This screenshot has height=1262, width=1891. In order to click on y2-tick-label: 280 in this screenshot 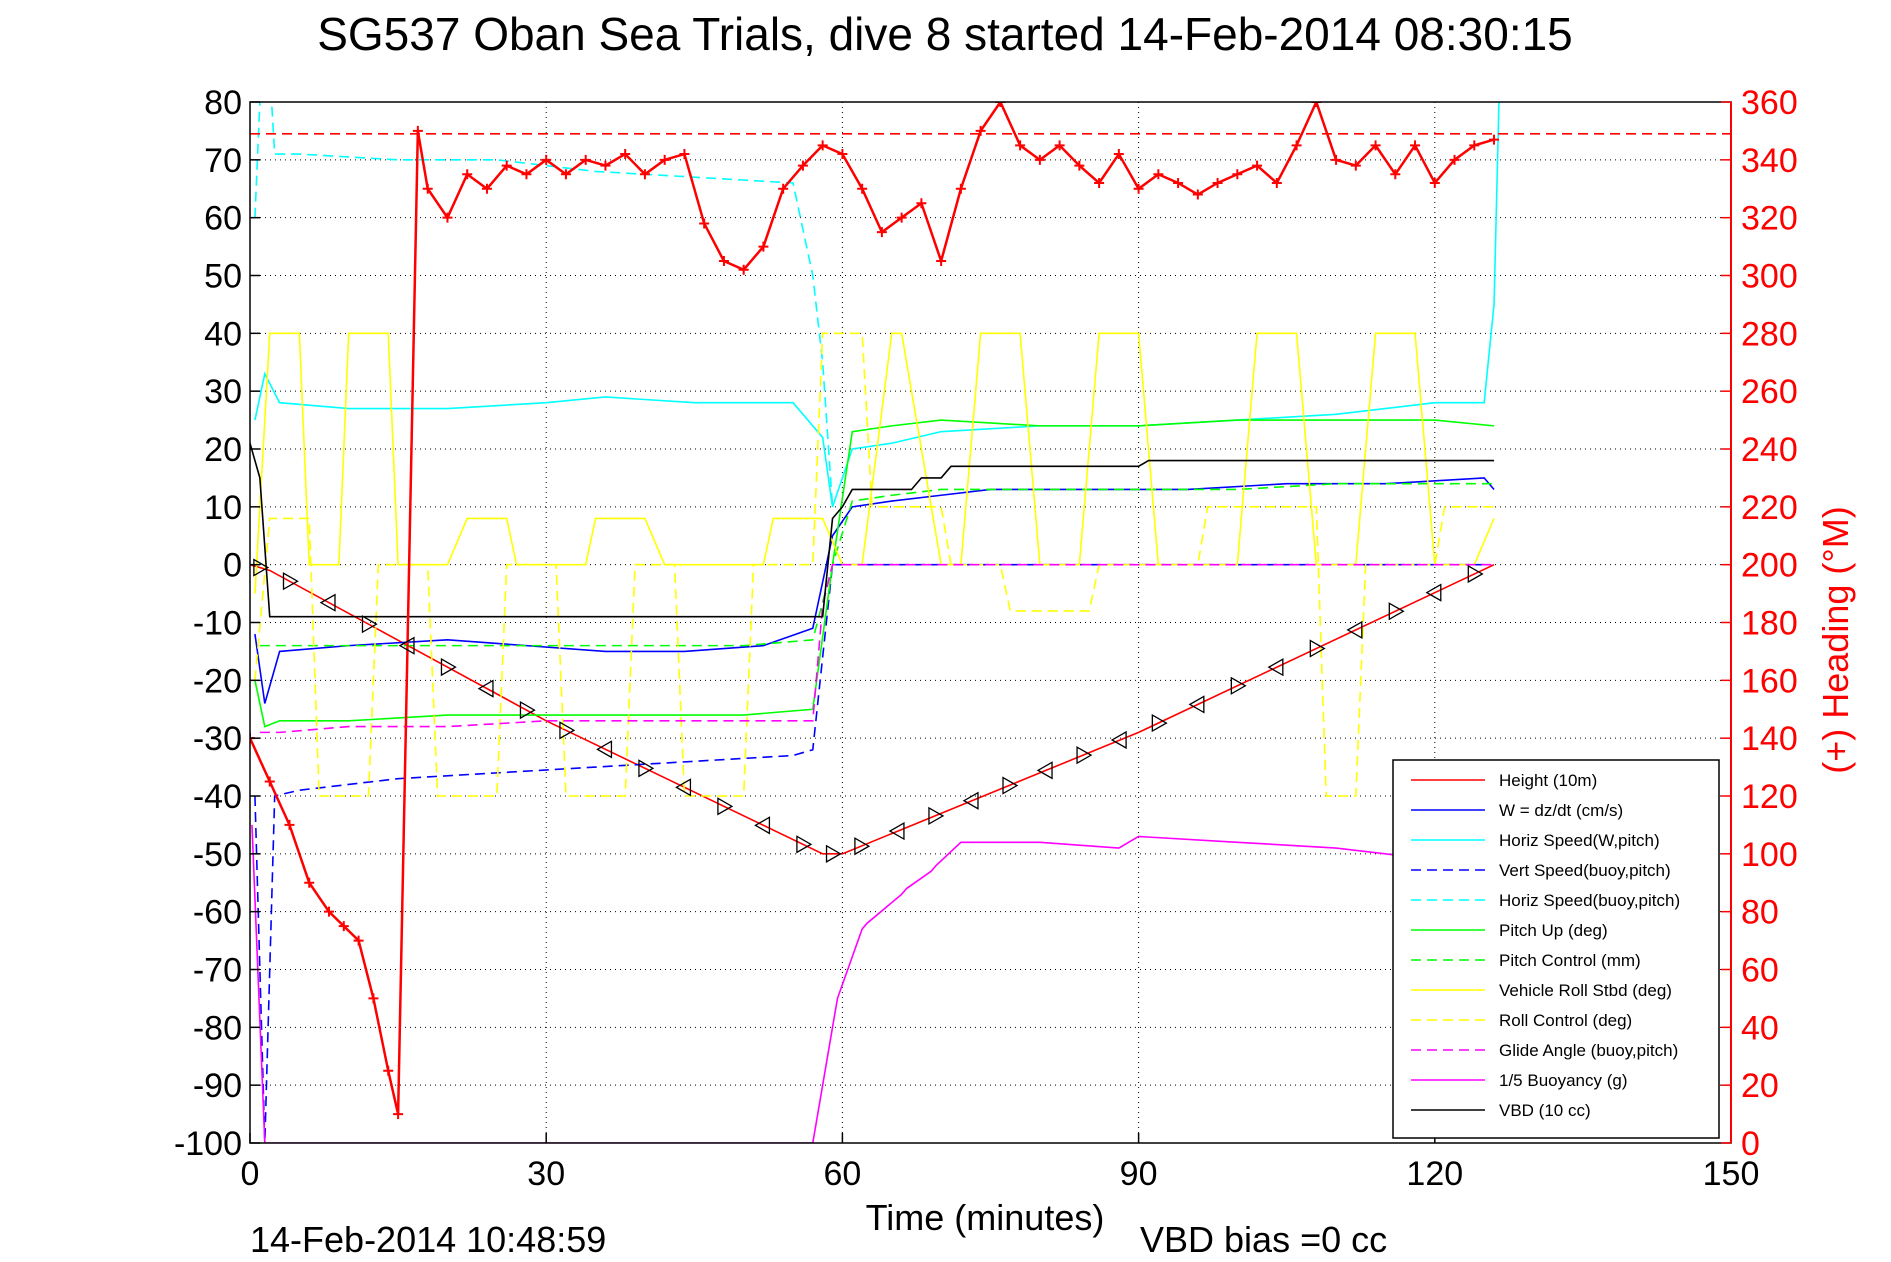, I will do `click(1769, 334)`.